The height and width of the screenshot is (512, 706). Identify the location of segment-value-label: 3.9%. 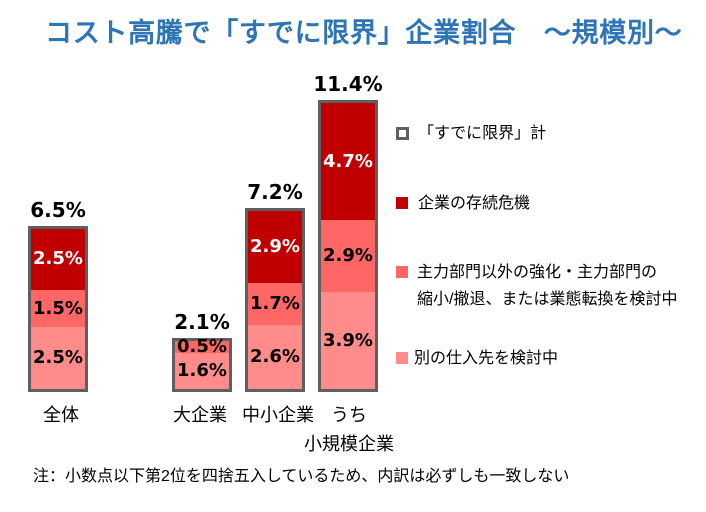
(348, 340).